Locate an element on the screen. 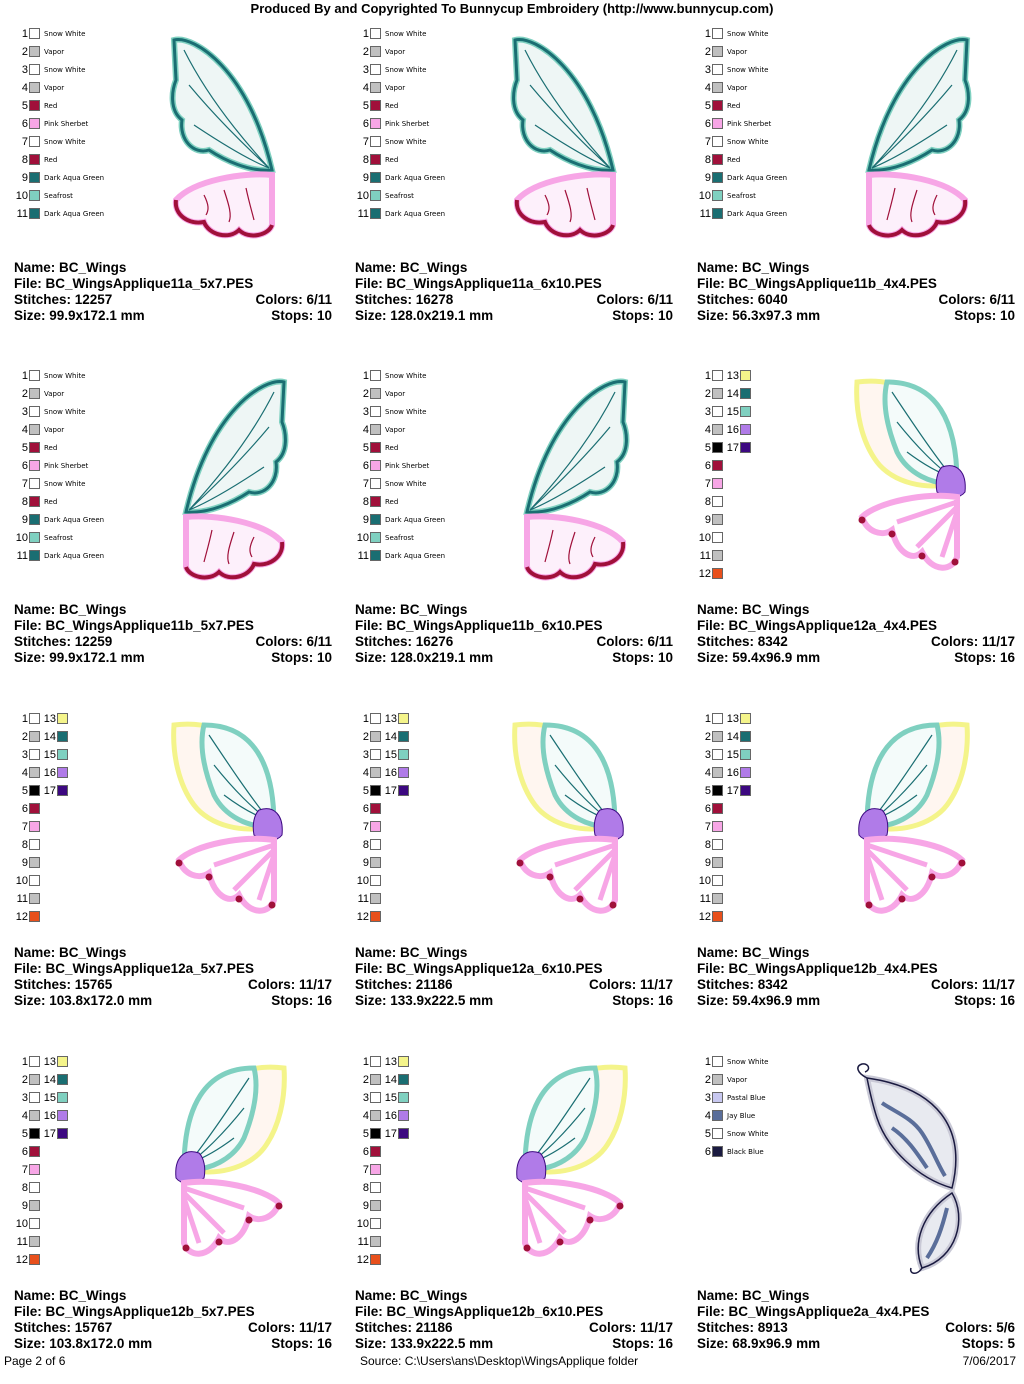 The image size is (1024, 1384). design-stitches: Stitches: 16278 is located at coordinates (404, 299).